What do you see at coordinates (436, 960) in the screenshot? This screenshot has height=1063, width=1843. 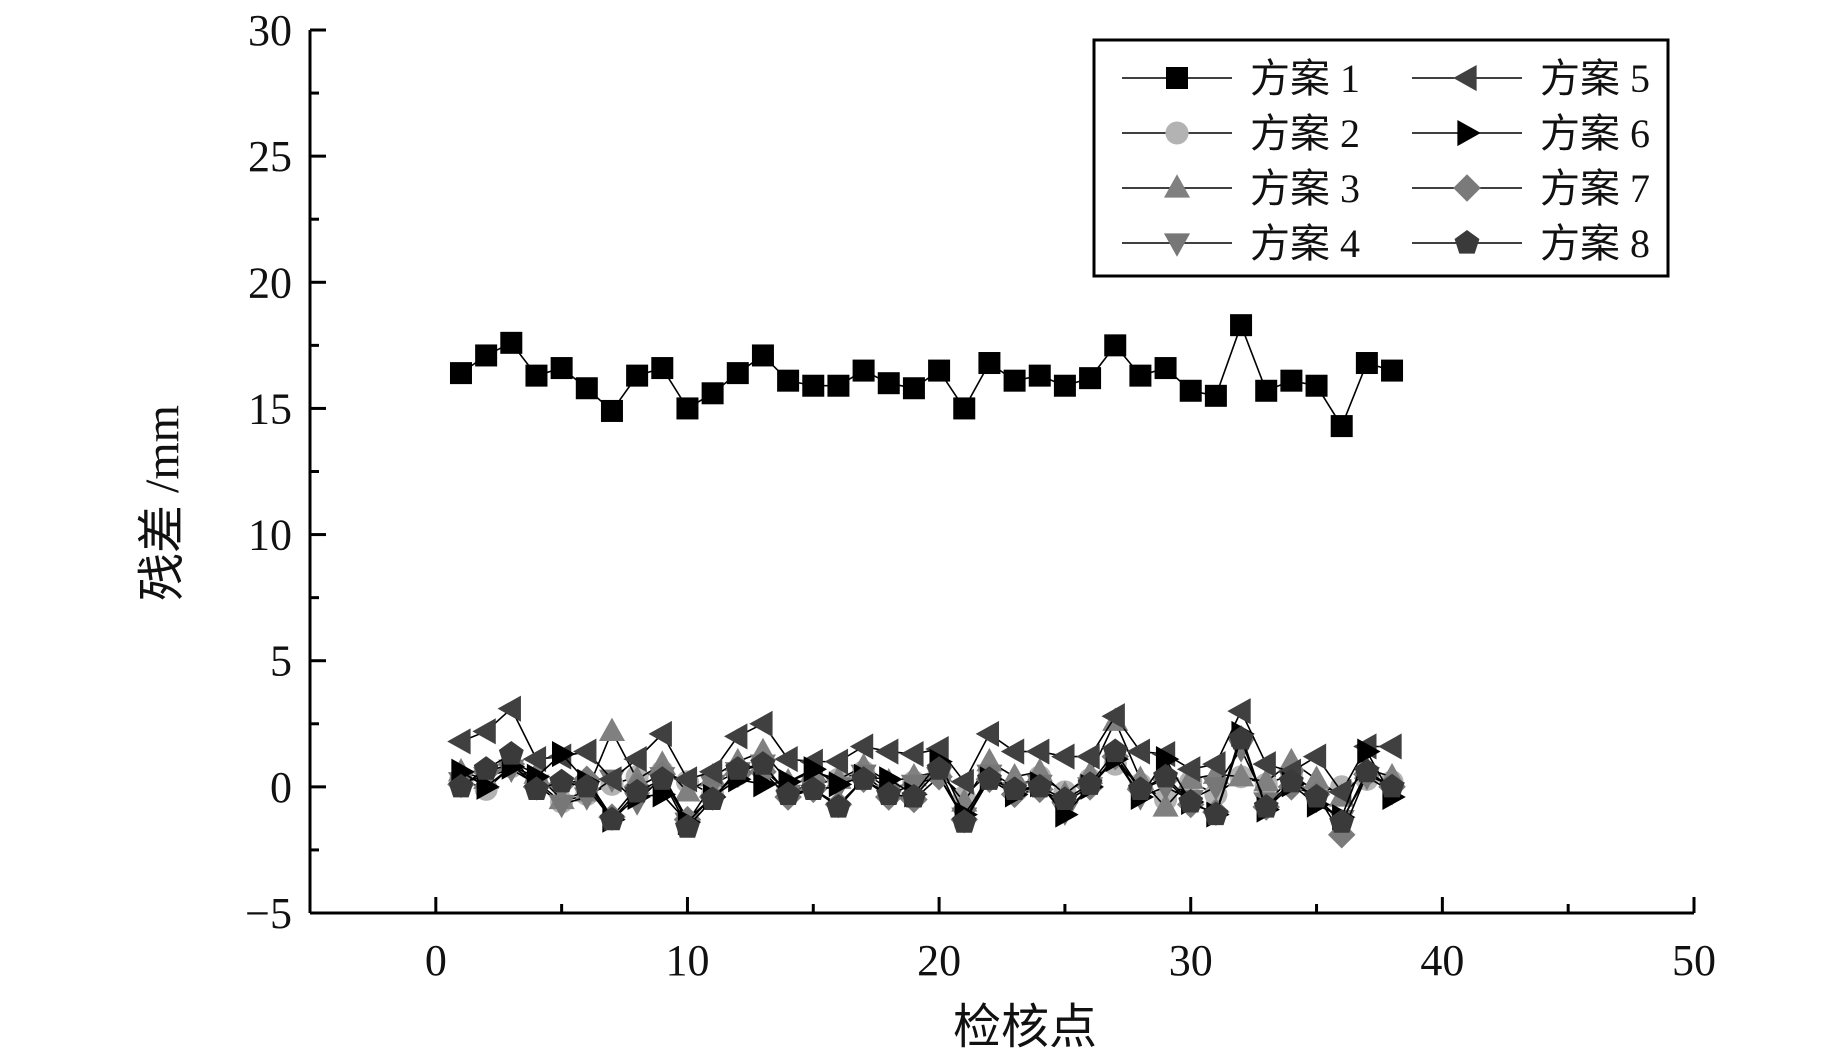 I see `x-tick-label: 0` at bounding box center [436, 960].